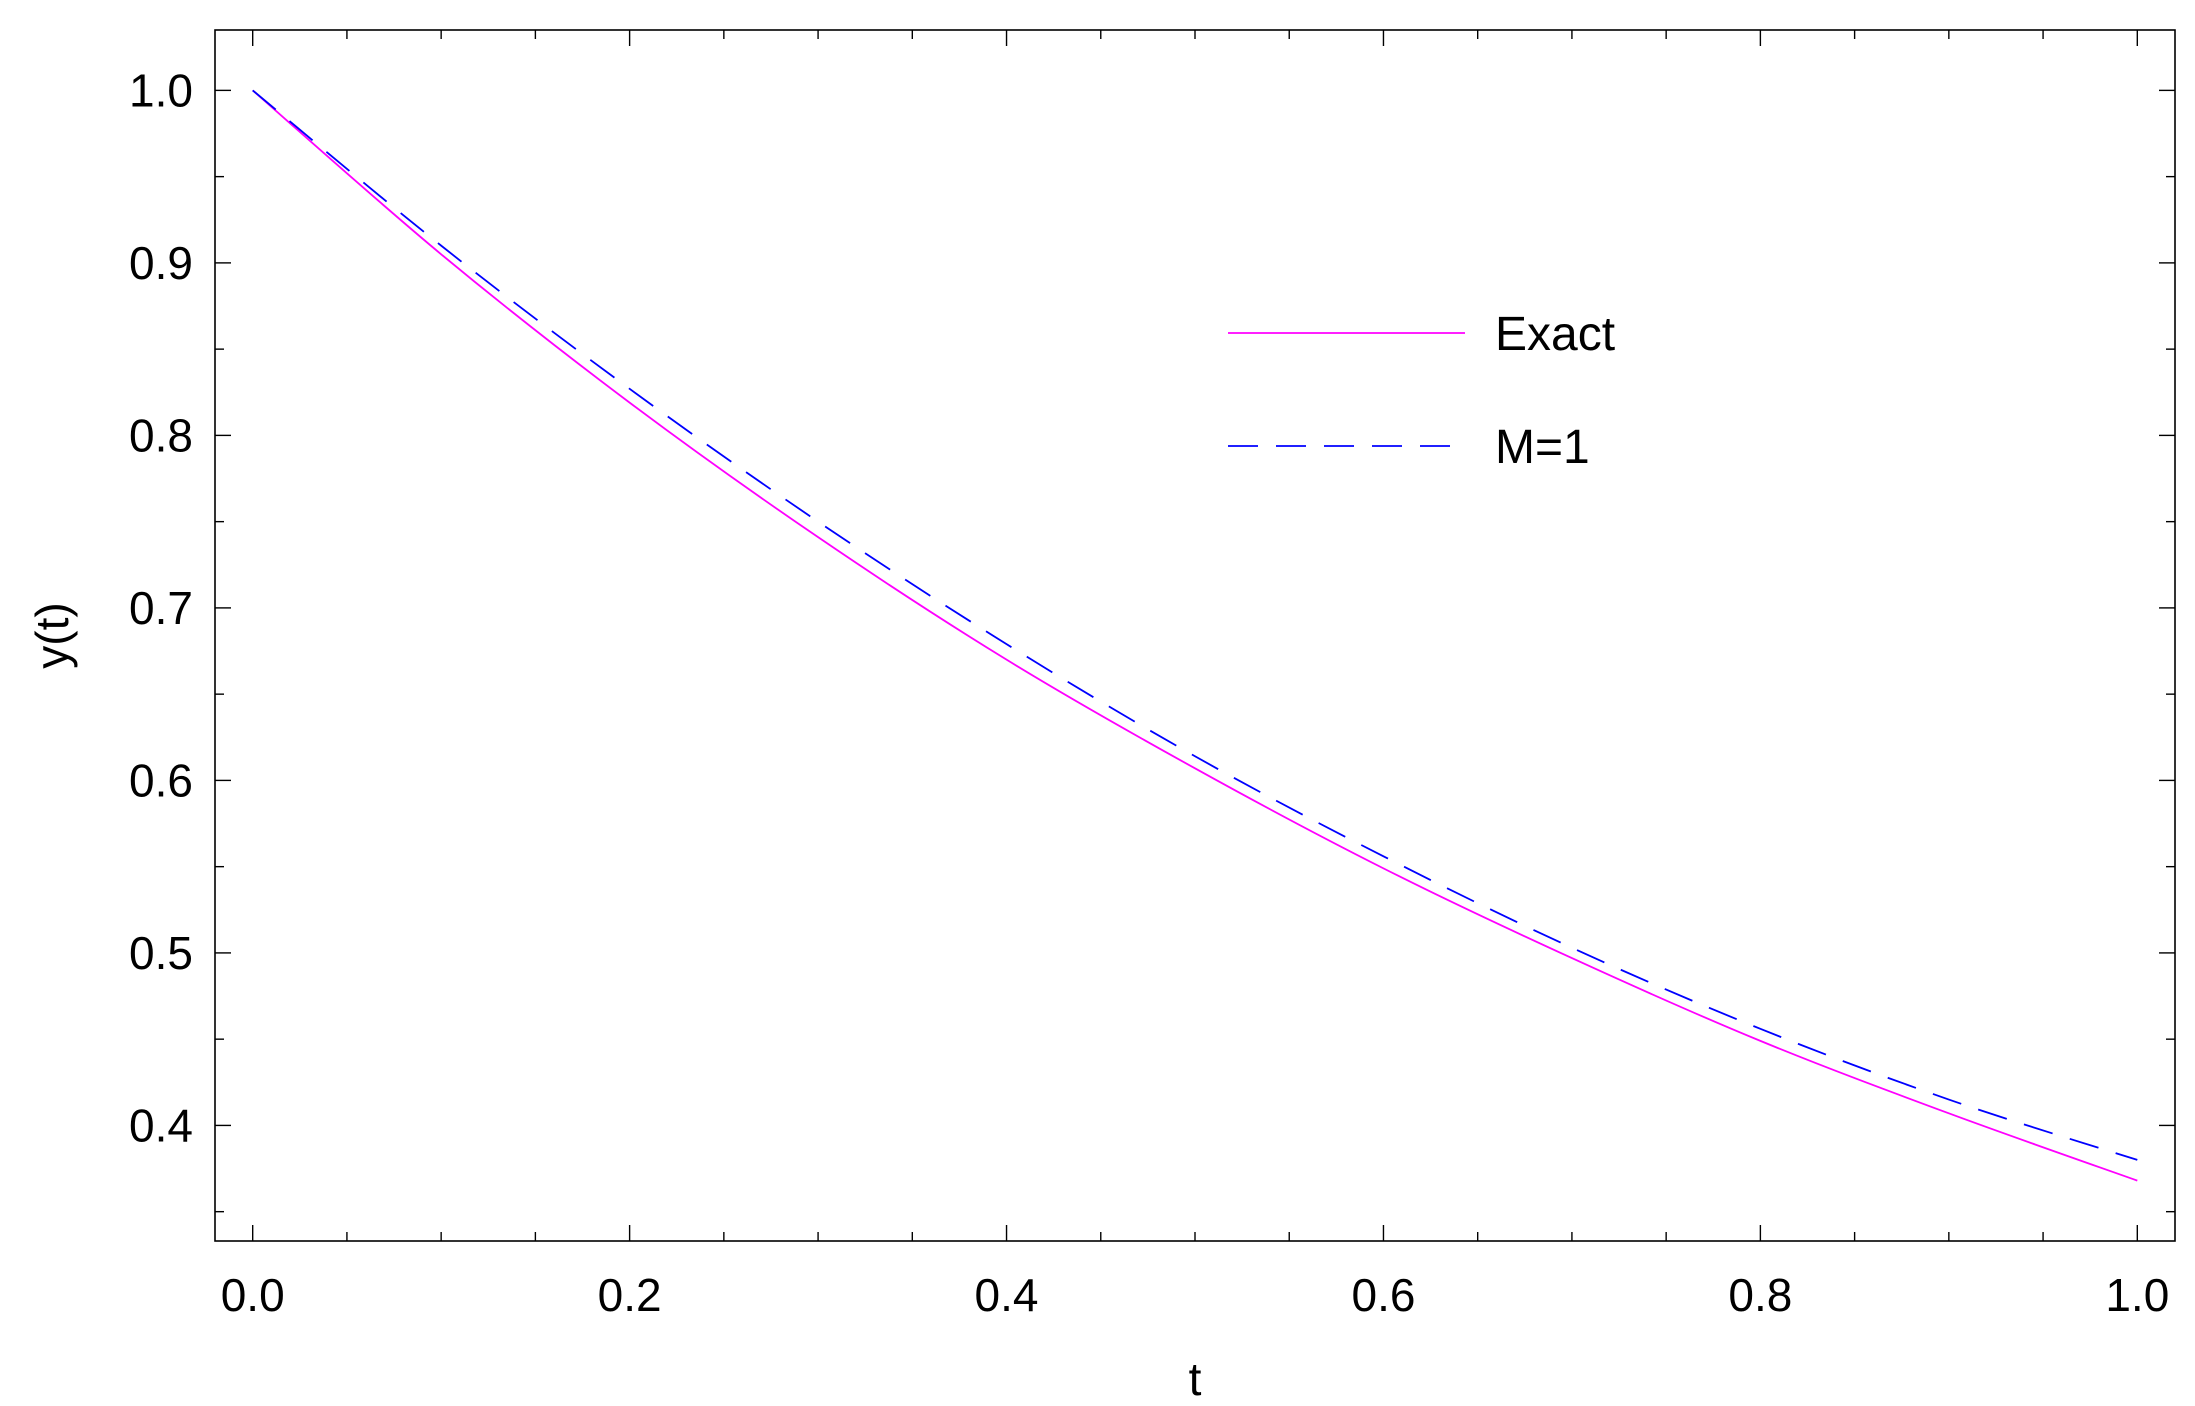 The image size is (2195, 1406). I want to click on x-tick-label: 0.8, so click(1760, 1295).